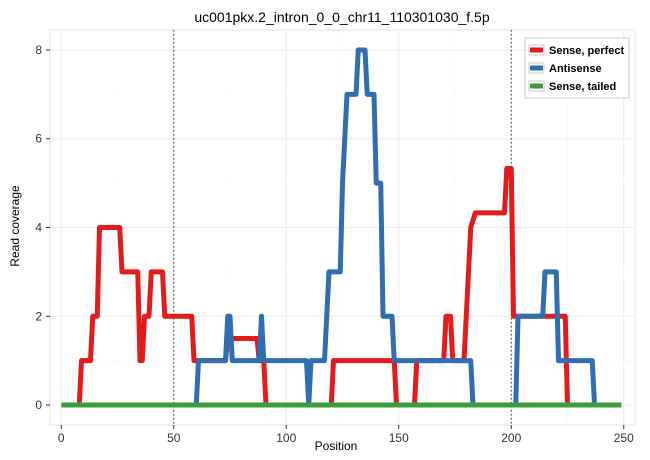  I want to click on y-tick-label: 0, so click(38, 405).